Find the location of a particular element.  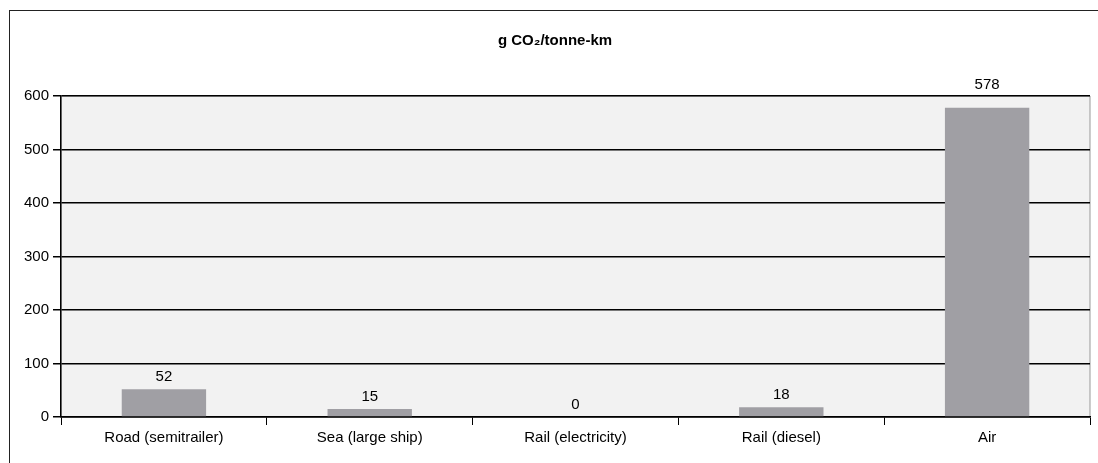

y-tick-label: 0 is located at coordinates (45, 416).